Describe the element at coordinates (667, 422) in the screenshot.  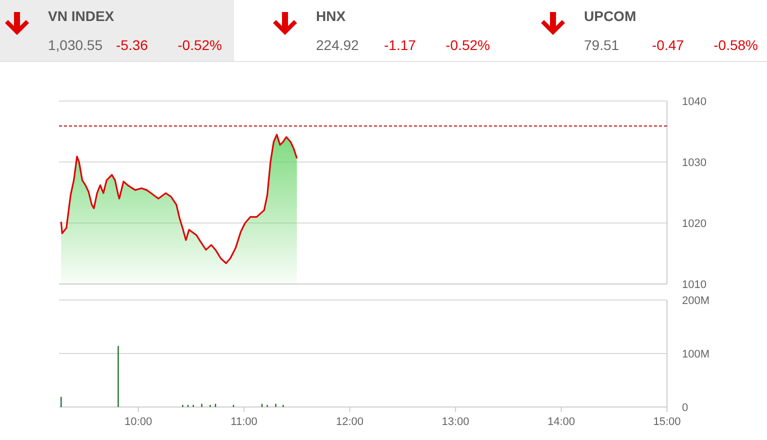
I see `x-tick-label: 15:00` at that location.